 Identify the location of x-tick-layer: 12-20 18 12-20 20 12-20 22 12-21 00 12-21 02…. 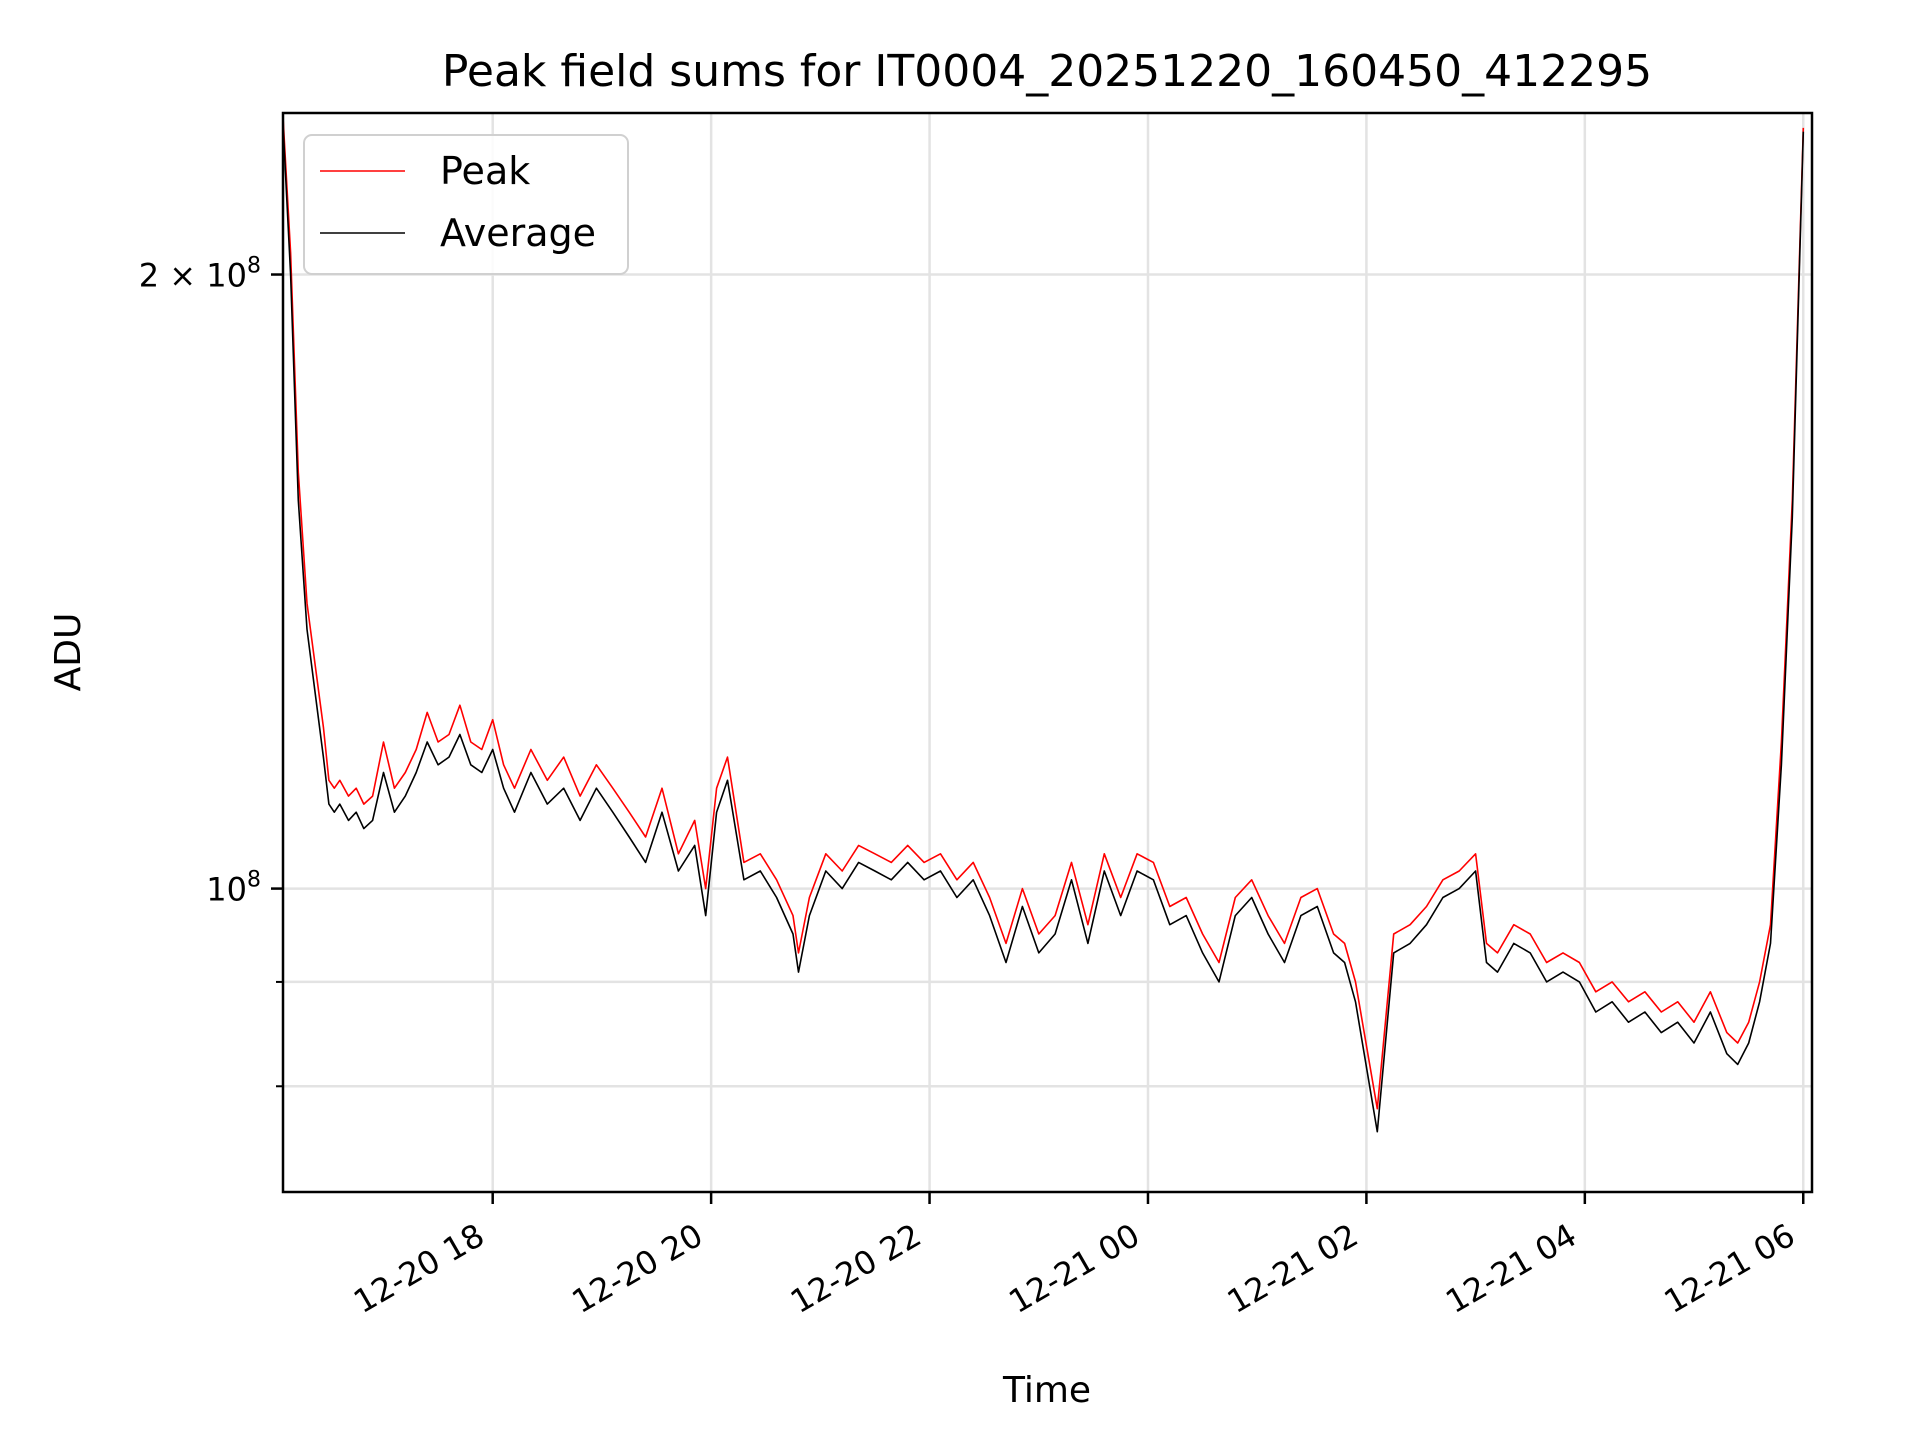
(1076, 1256).